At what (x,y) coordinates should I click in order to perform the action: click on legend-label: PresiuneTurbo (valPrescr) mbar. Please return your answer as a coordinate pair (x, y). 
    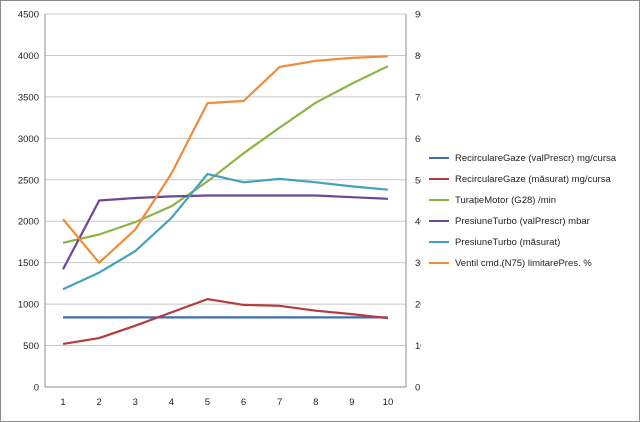
    Looking at the image, I should click on (522, 221).